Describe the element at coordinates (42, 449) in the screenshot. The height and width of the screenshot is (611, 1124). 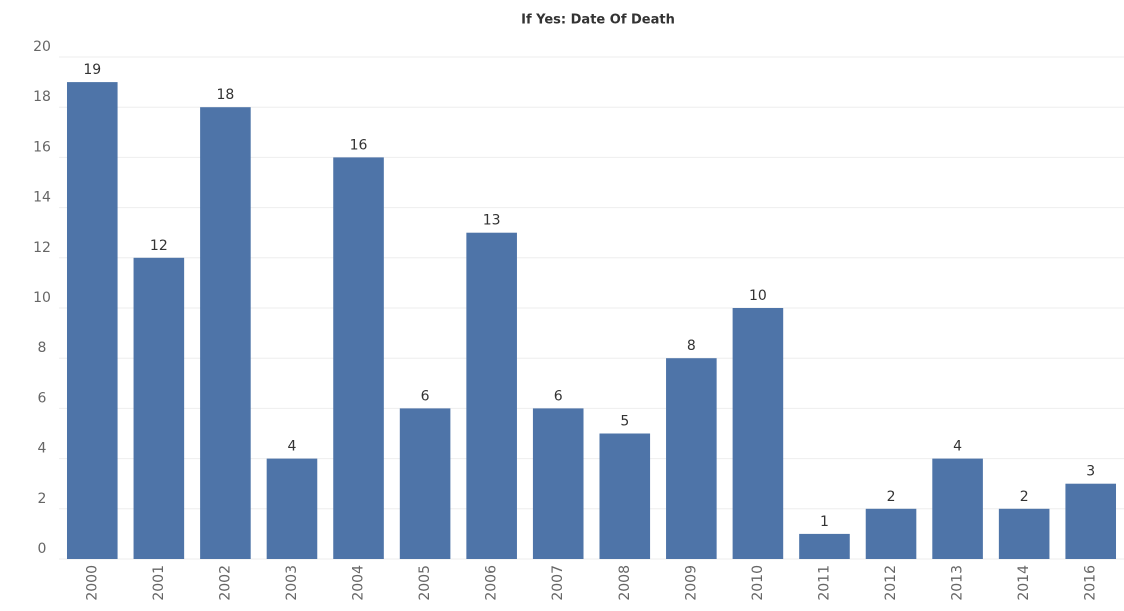
I see `y-tick-label: 4` at that location.